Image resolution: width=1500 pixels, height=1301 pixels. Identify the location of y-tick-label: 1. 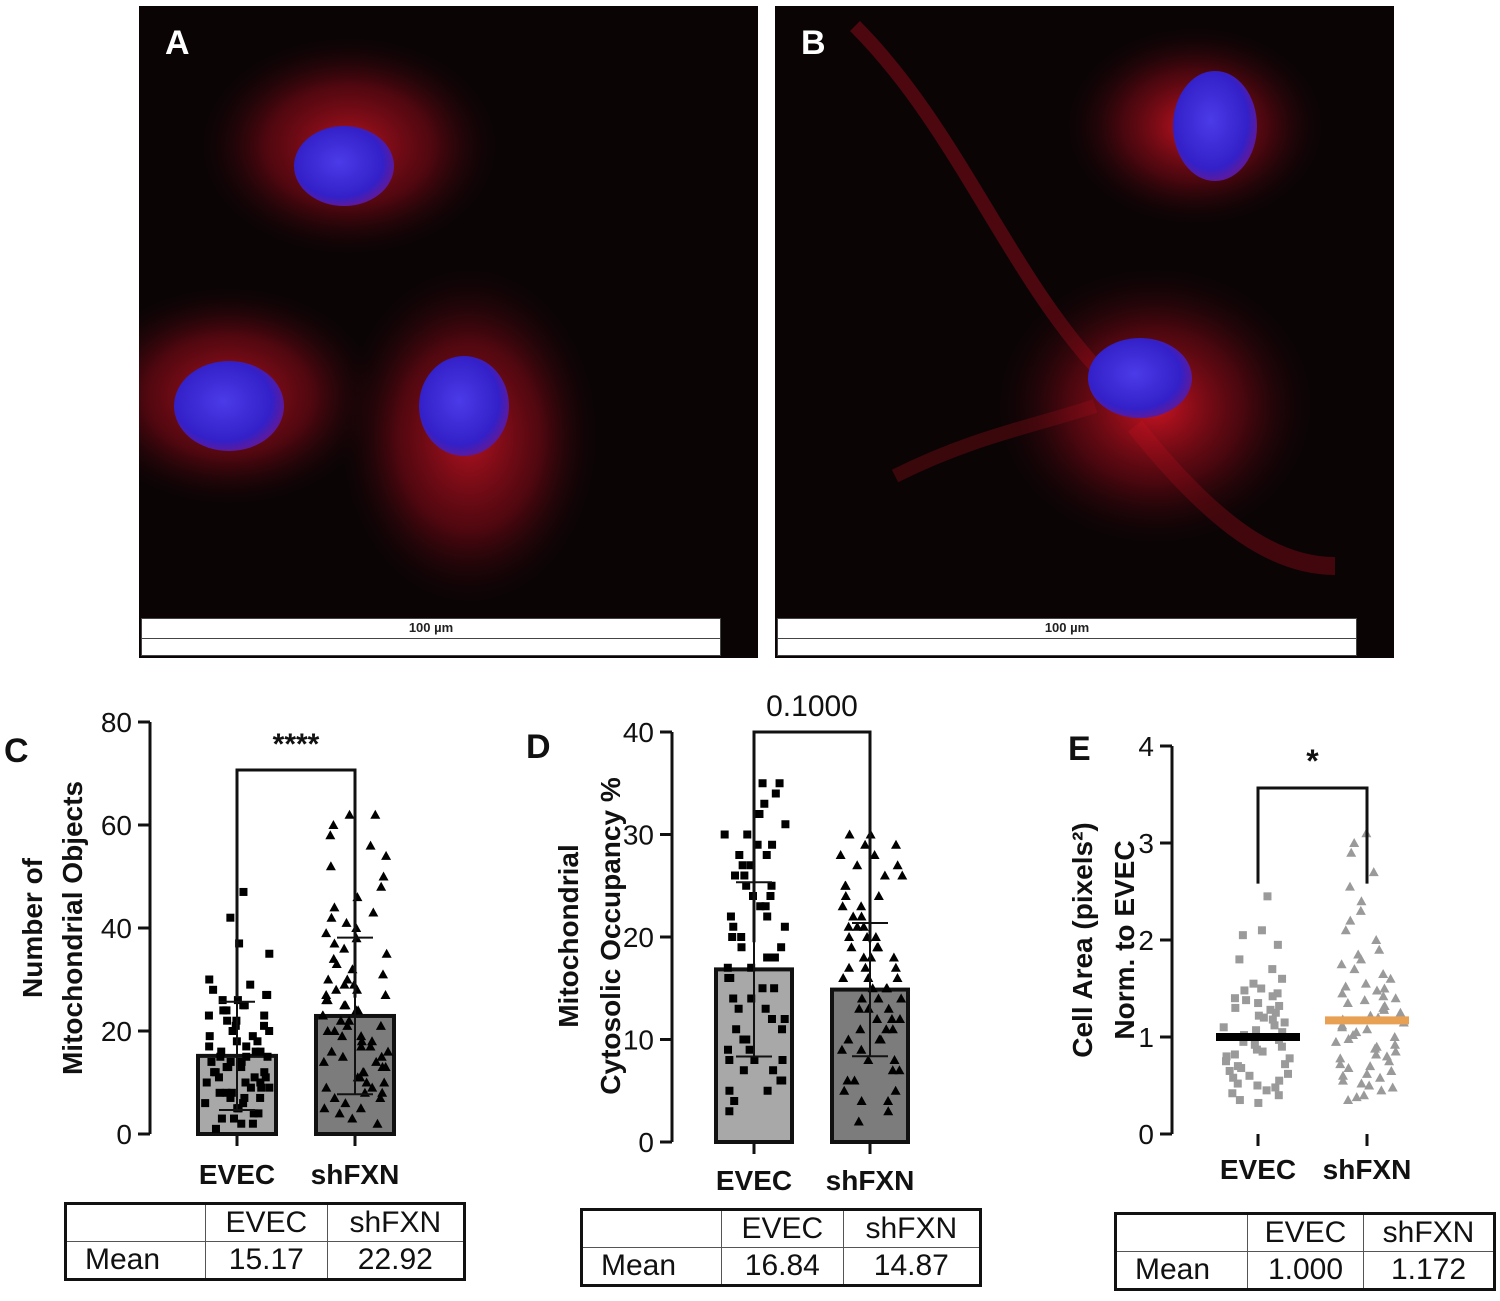
(1146, 1037).